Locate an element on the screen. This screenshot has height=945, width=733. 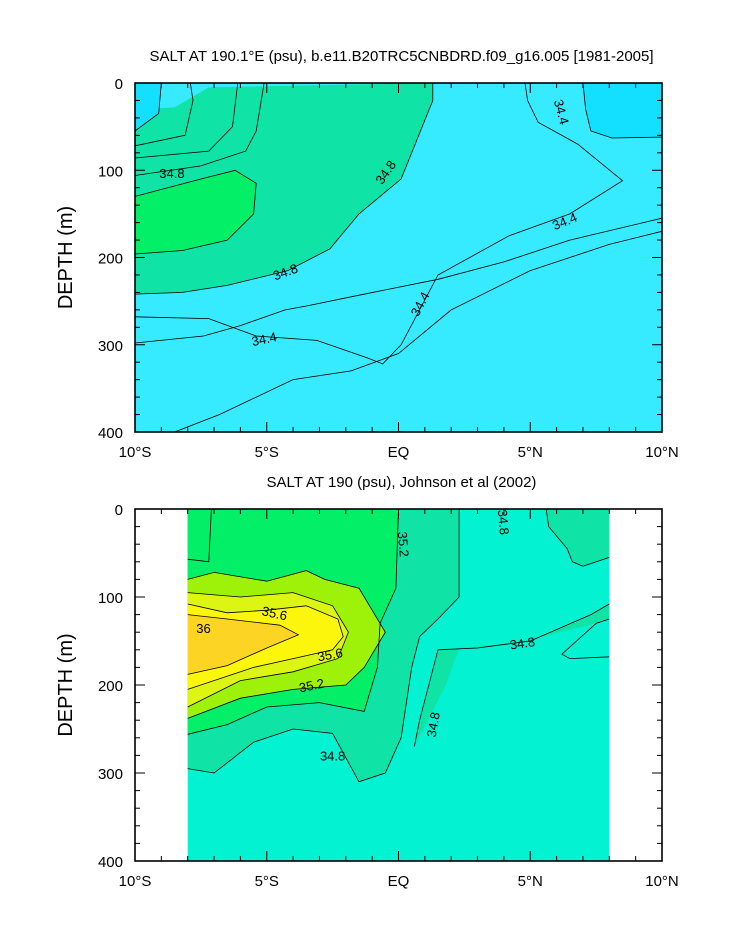
contour-fill-35.8-36.0 is located at coordinates (243, 644).